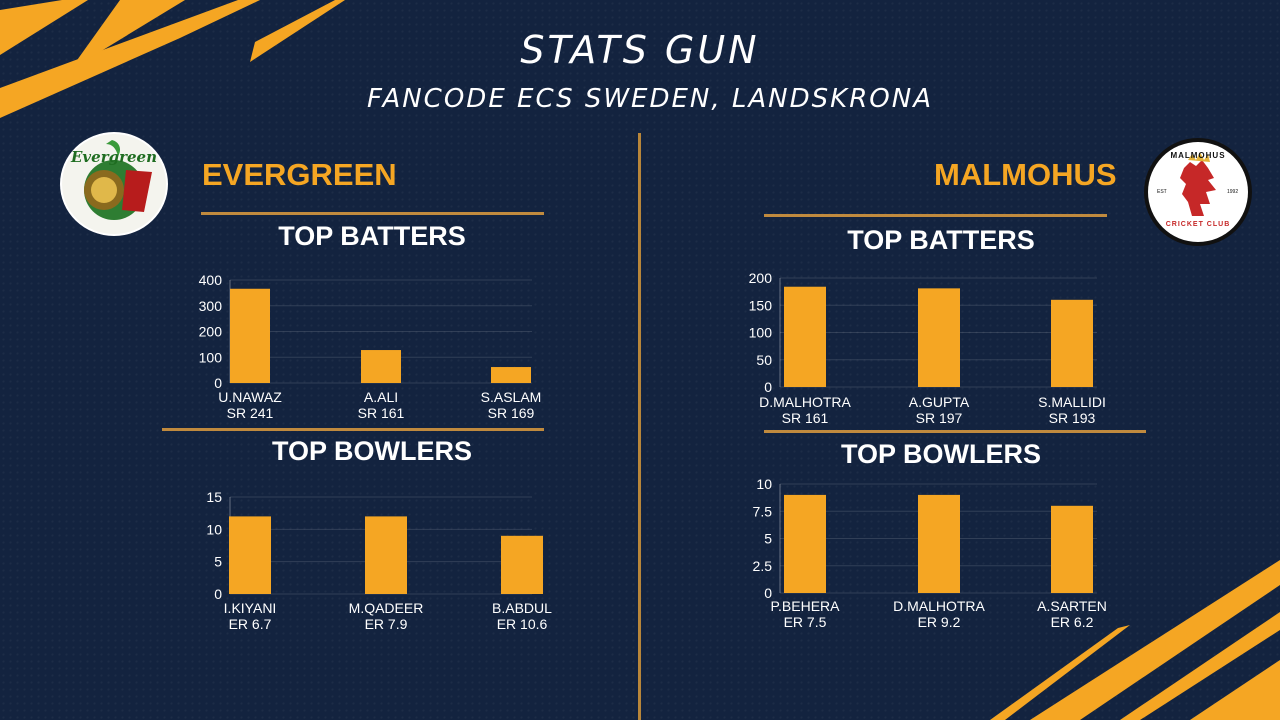  I want to click on x-sub-label: SR 169, so click(511, 413).